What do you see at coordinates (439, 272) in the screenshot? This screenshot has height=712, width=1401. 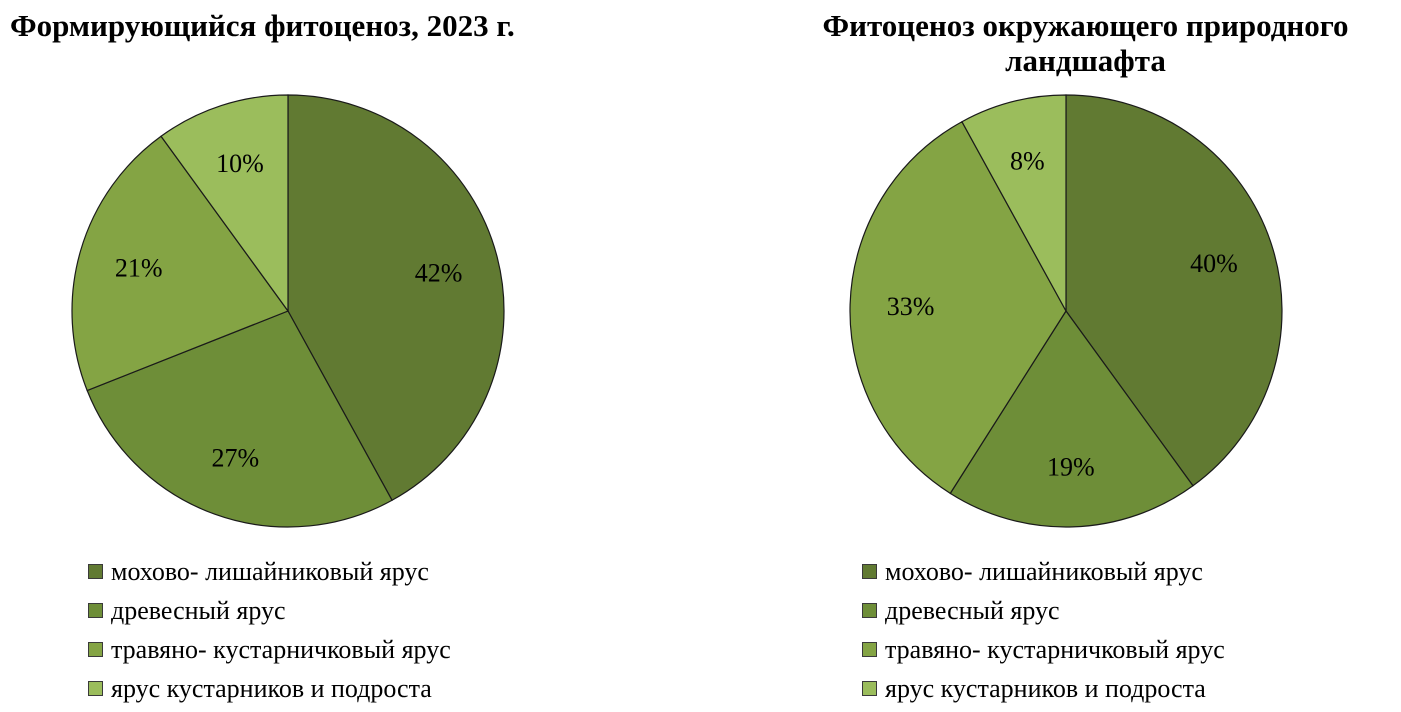 I see `slice-data-label: 42%` at bounding box center [439, 272].